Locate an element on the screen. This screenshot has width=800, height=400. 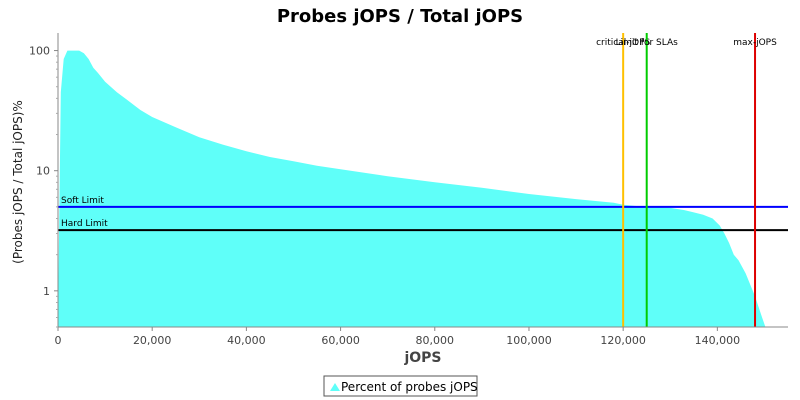
x-tick-label: 140,000 is located at coordinates (718, 340).